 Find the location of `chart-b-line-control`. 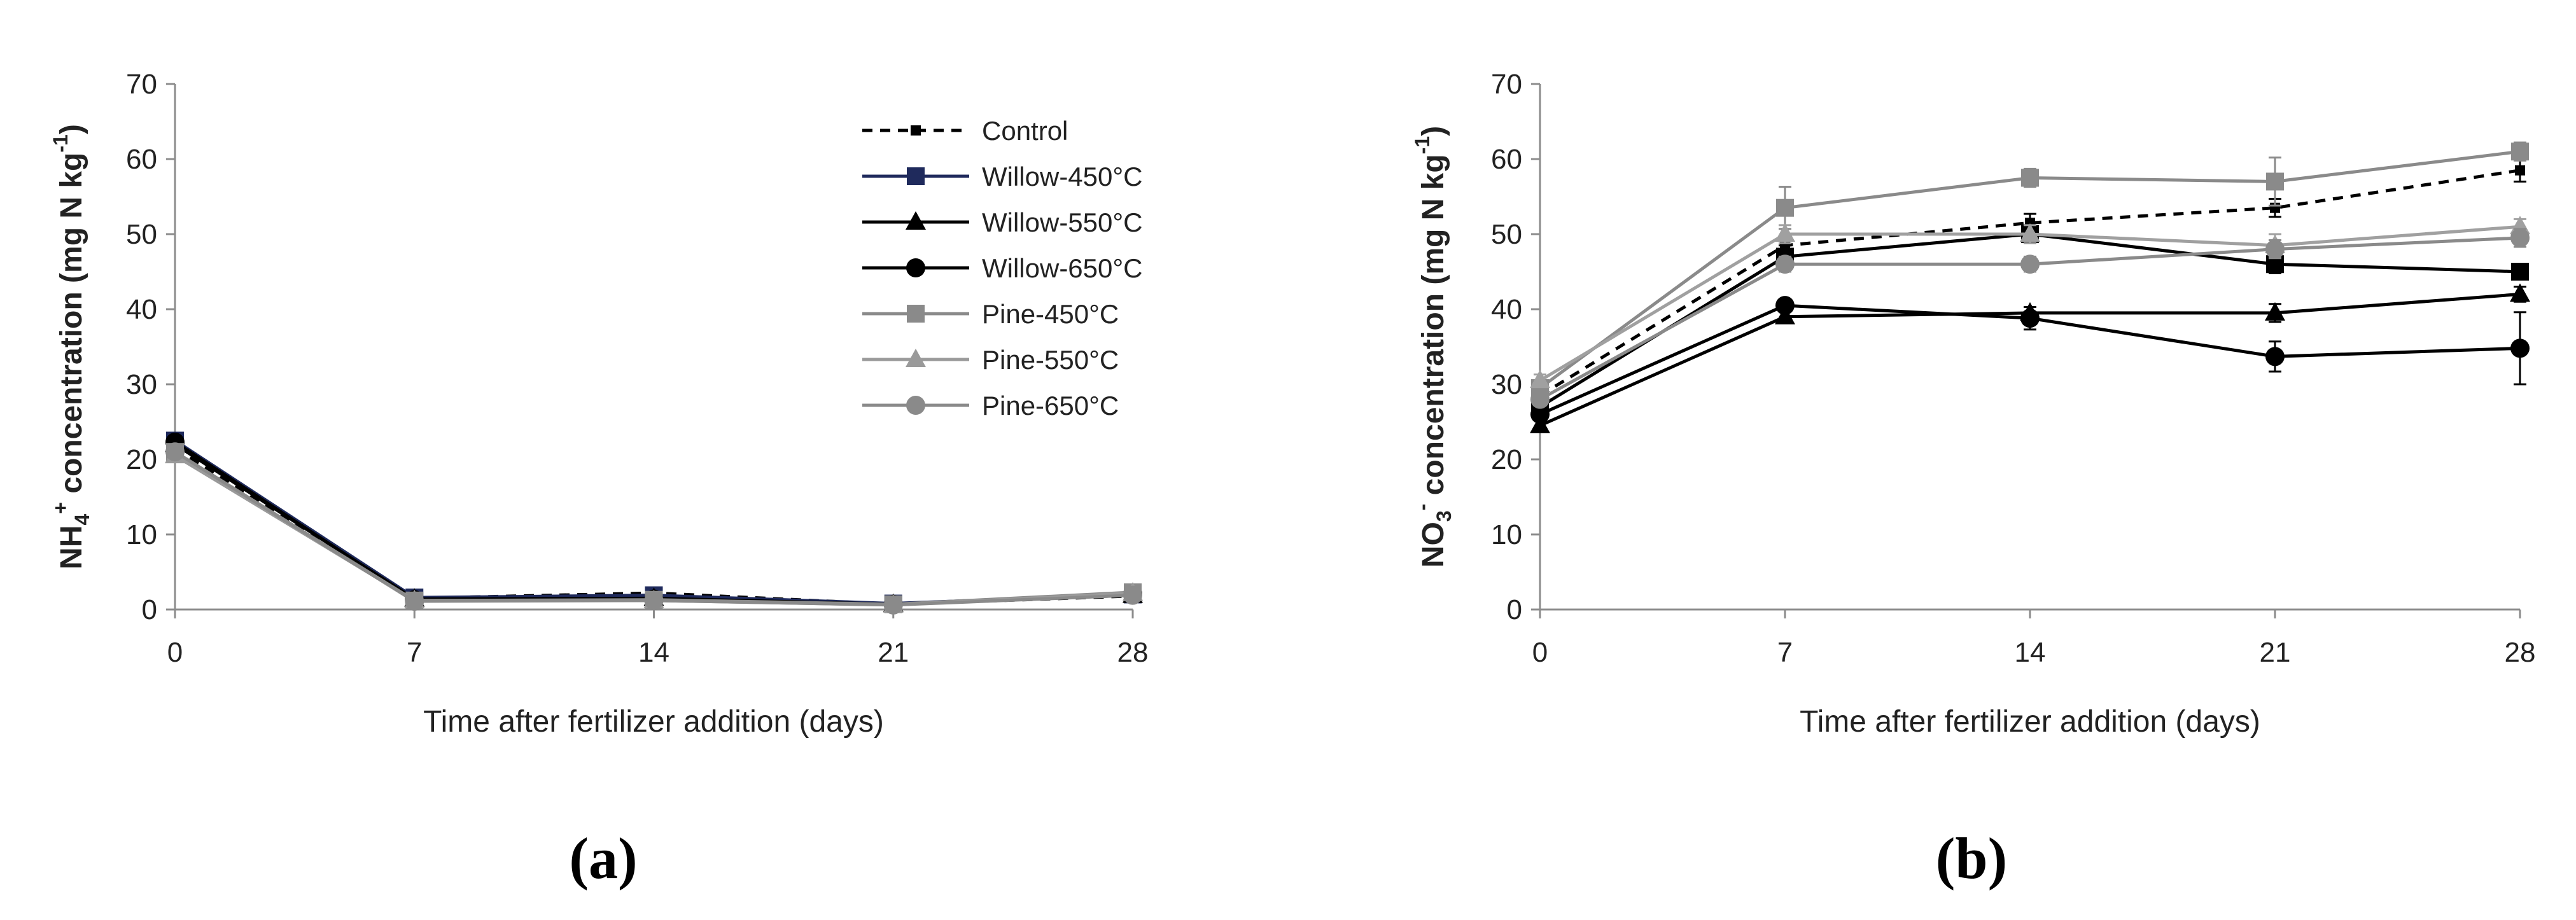

chart-b-line-control is located at coordinates (2030, 283).